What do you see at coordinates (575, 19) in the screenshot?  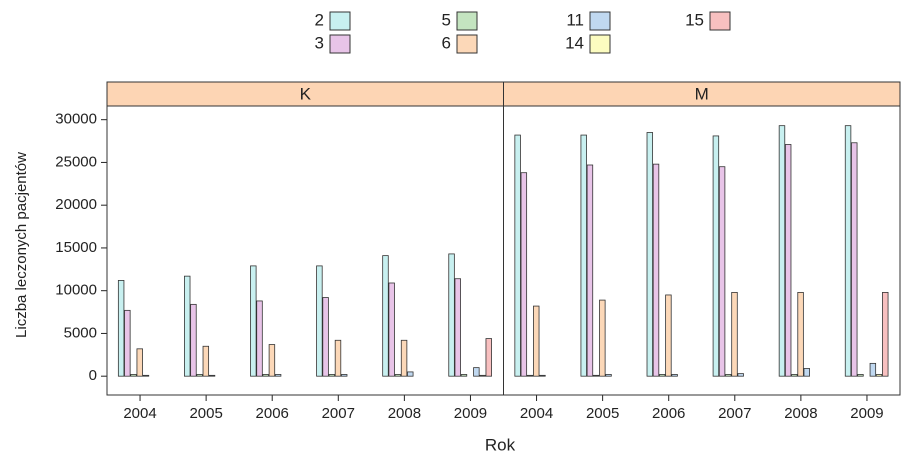 I see `legend-label: 11` at bounding box center [575, 19].